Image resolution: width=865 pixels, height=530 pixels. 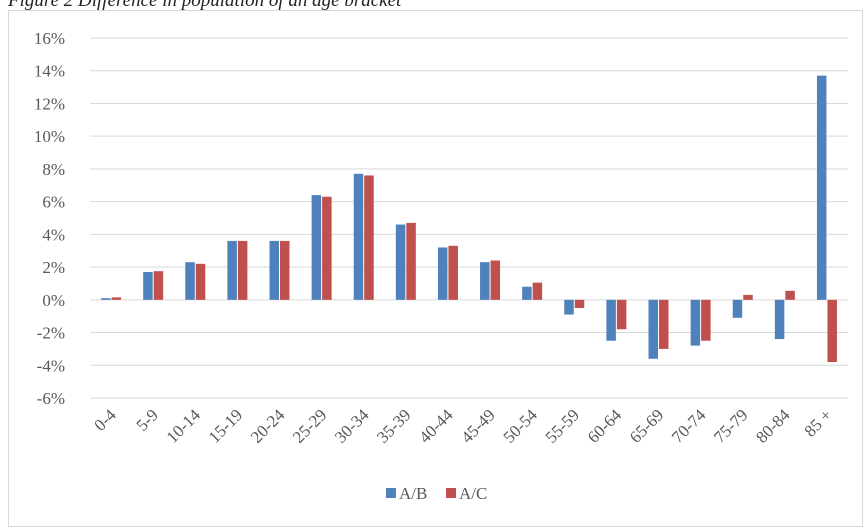 What do you see at coordinates (51, 398) in the screenshot?
I see `y-tick-label: -6%` at bounding box center [51, 398].